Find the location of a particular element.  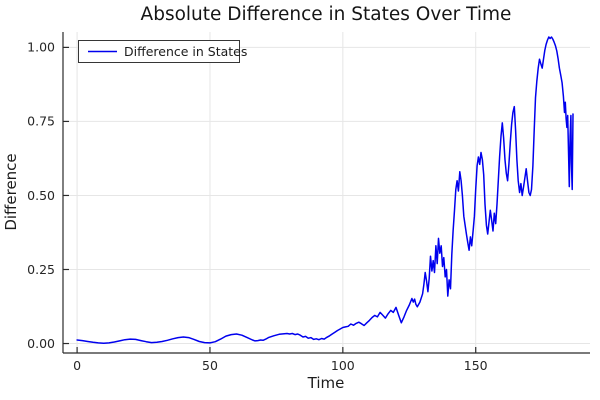

x-tick-label: 50 is located at coordinates (210, 365).